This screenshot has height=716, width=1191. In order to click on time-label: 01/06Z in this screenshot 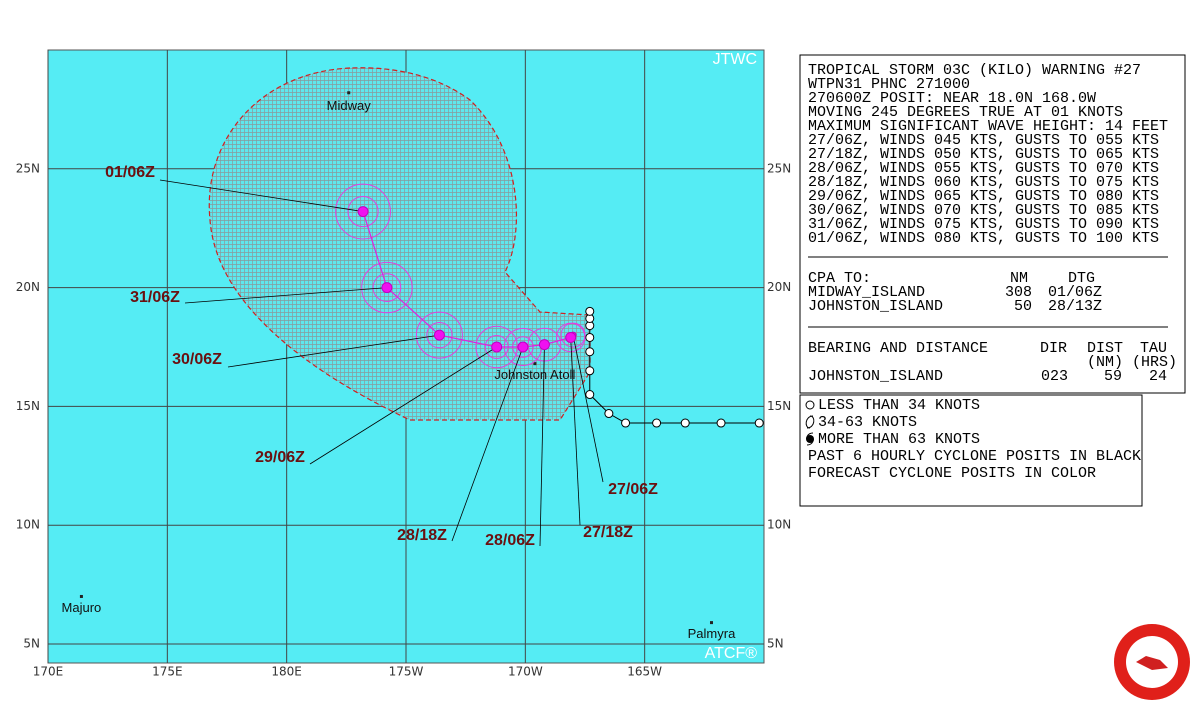, I will do `click(130, 172)`.